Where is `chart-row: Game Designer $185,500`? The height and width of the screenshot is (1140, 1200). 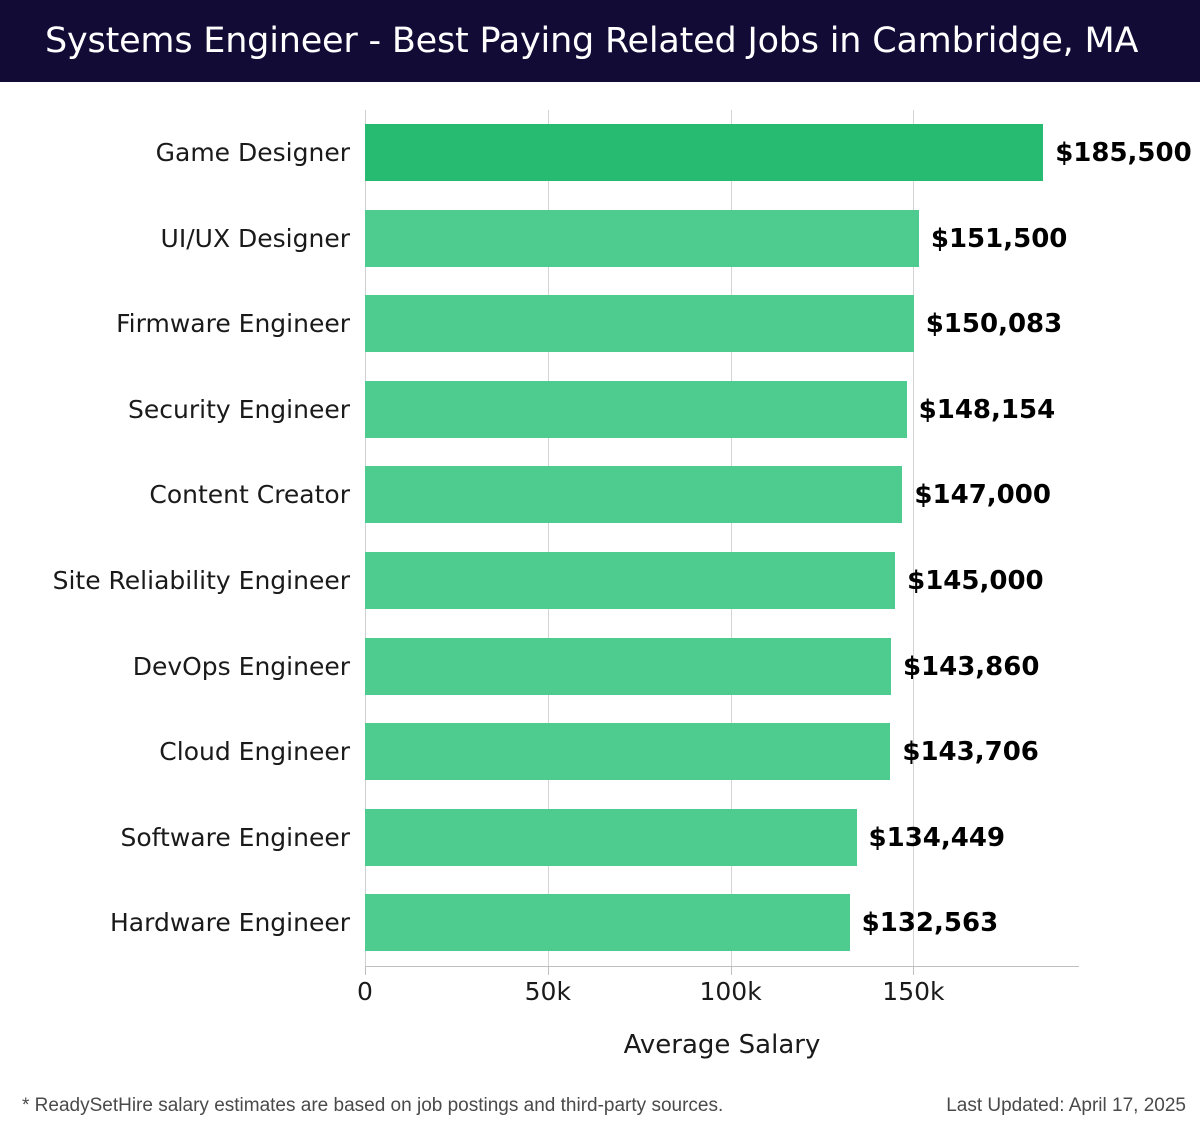 chart-row: Game Designer $185,500 is located at coordinates (674, 153).